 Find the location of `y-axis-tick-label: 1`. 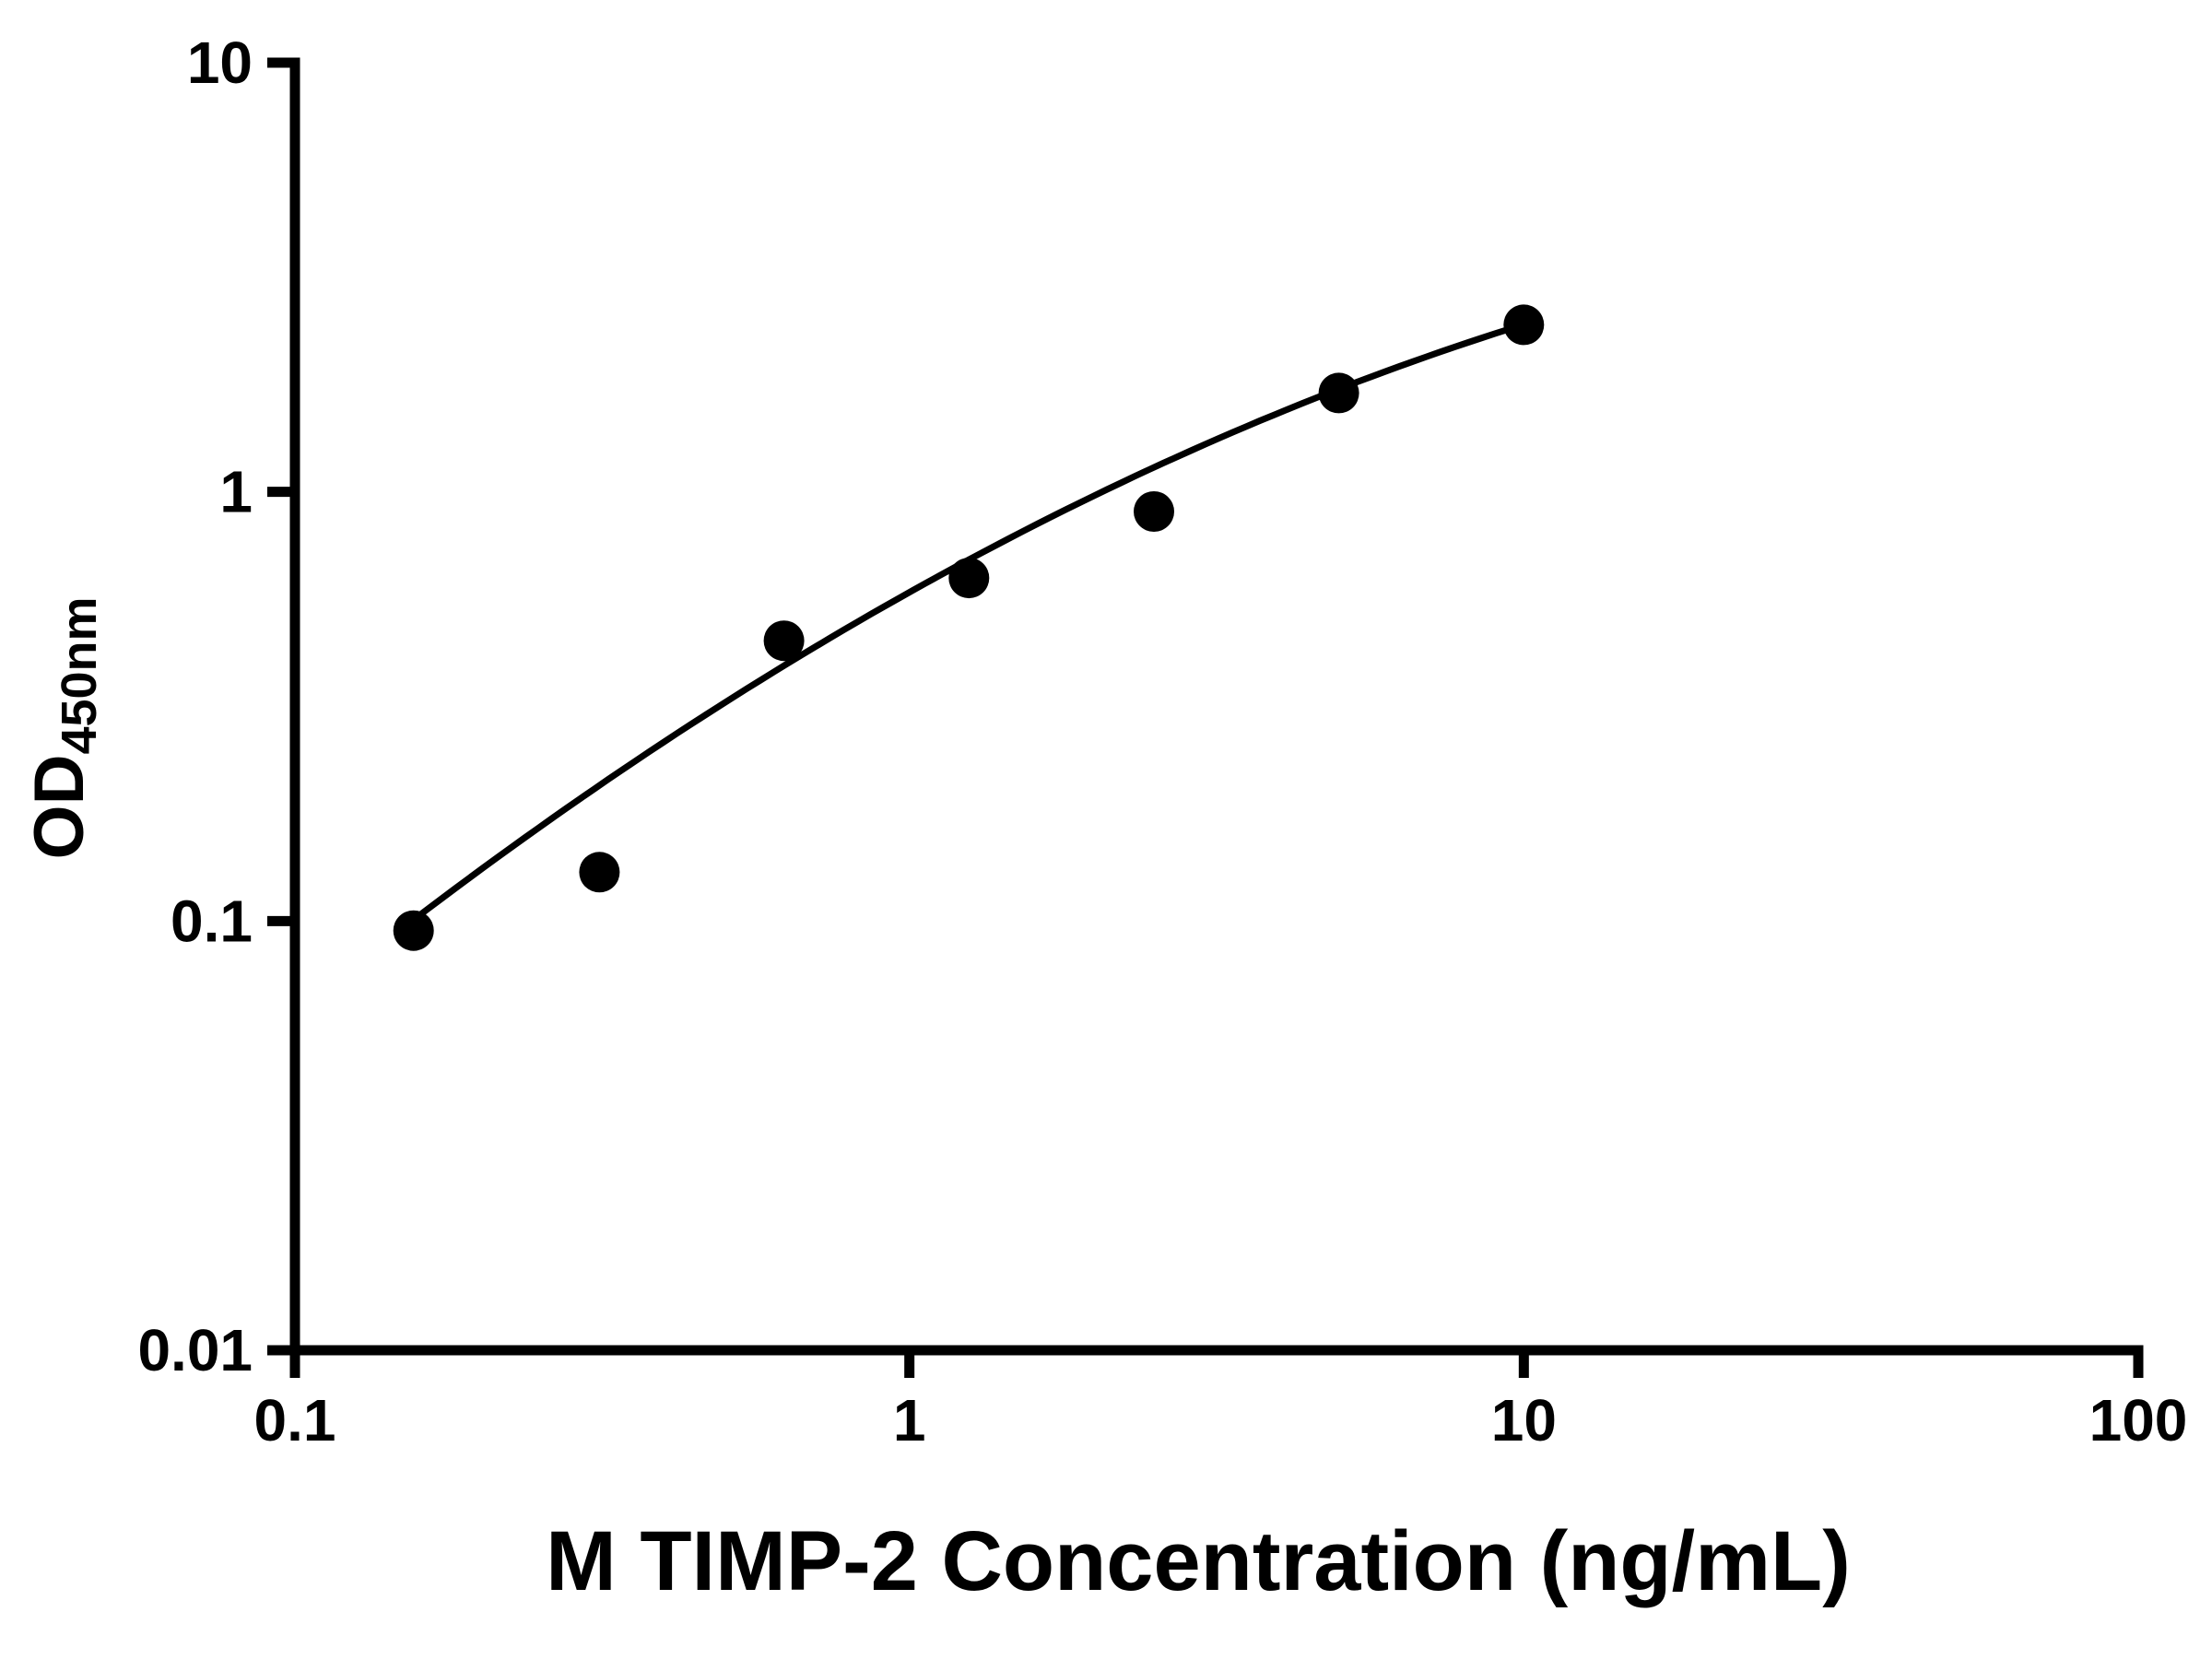

y-axis-tick-label: 1 is located at coordinates (236, 492).